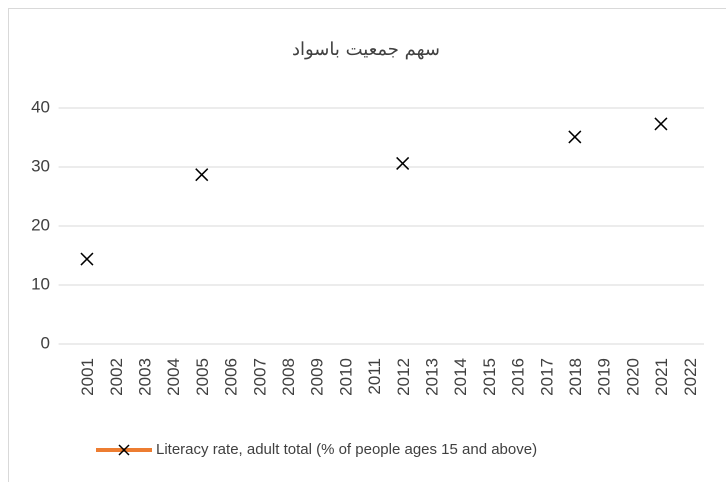 This screenshot has height=487, width=726. I want to click on y-tick-label: 40, so click(40, 106).